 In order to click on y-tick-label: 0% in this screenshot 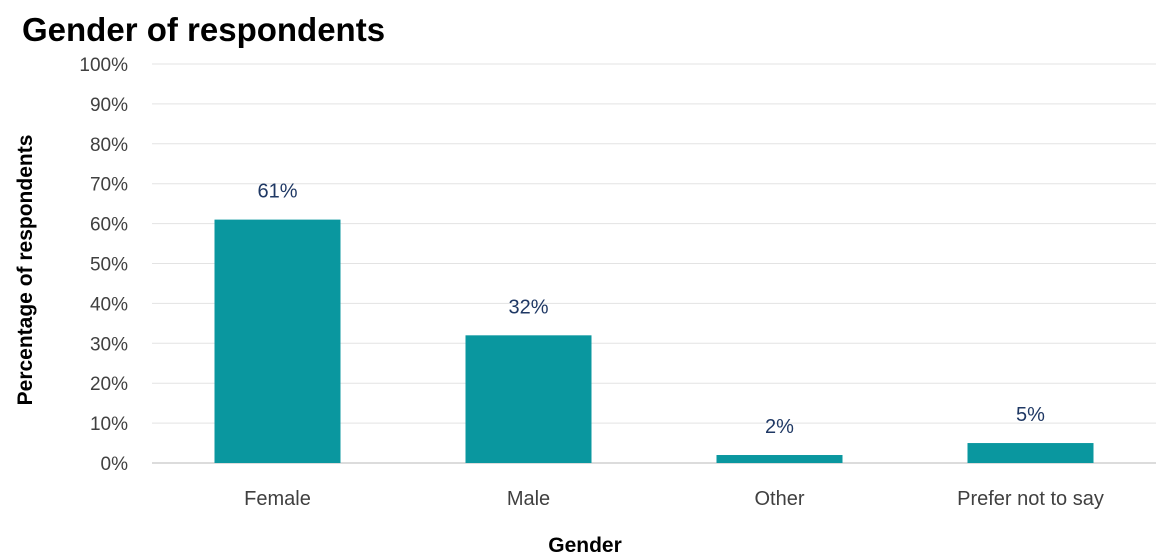, I will do `click(115, 464)`.